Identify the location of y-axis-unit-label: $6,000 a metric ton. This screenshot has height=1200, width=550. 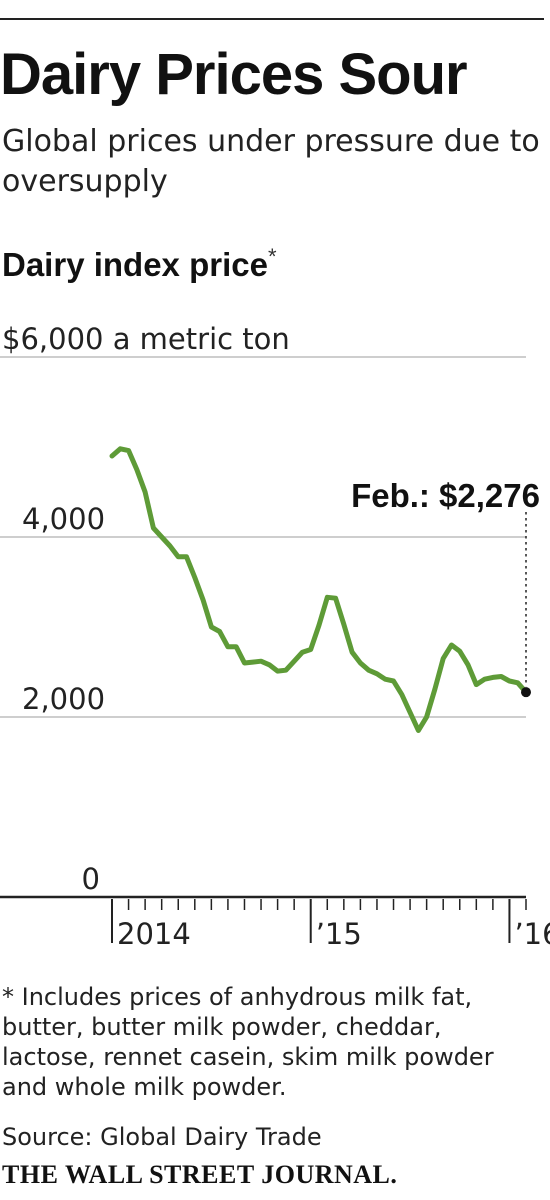
(146, 339).